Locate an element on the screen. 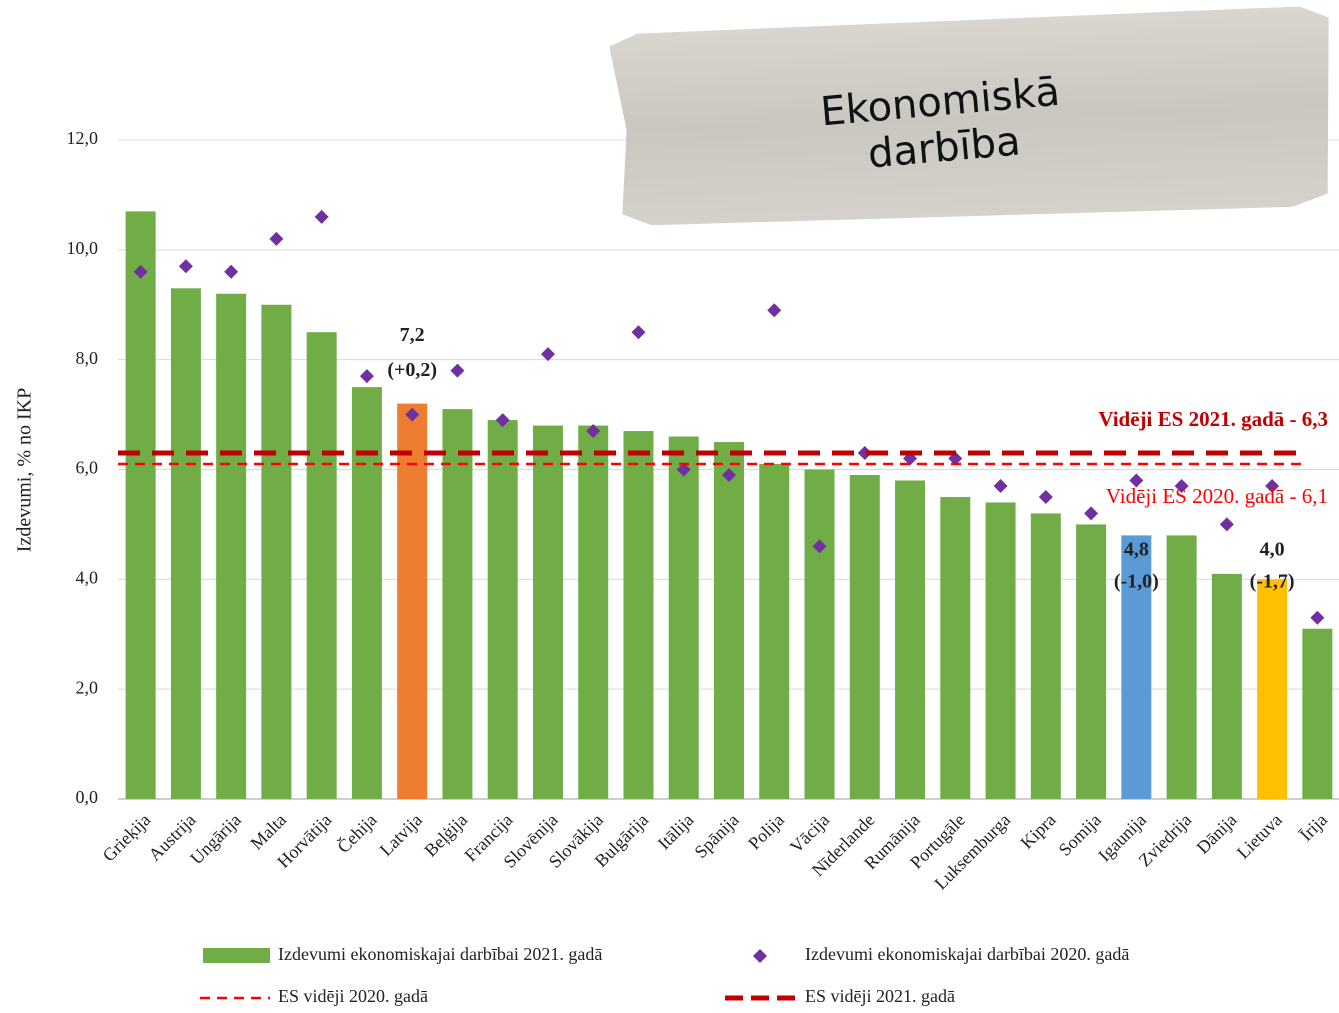 The height and width of the screenshot is (1013, 1339). title-tape: Ekonomiskā darbība is located at coordinates (972, 117).